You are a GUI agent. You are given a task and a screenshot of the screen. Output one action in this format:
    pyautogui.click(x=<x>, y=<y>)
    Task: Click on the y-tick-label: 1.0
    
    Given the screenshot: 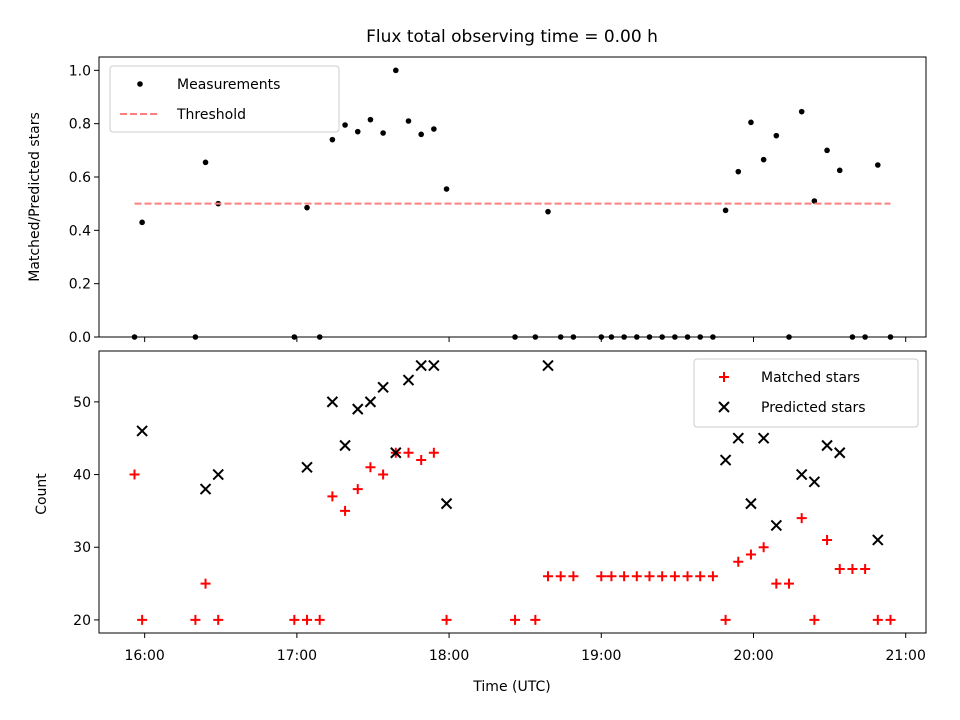 What is the action you would take?
    pyautogui.click(x=80, y=71)
    